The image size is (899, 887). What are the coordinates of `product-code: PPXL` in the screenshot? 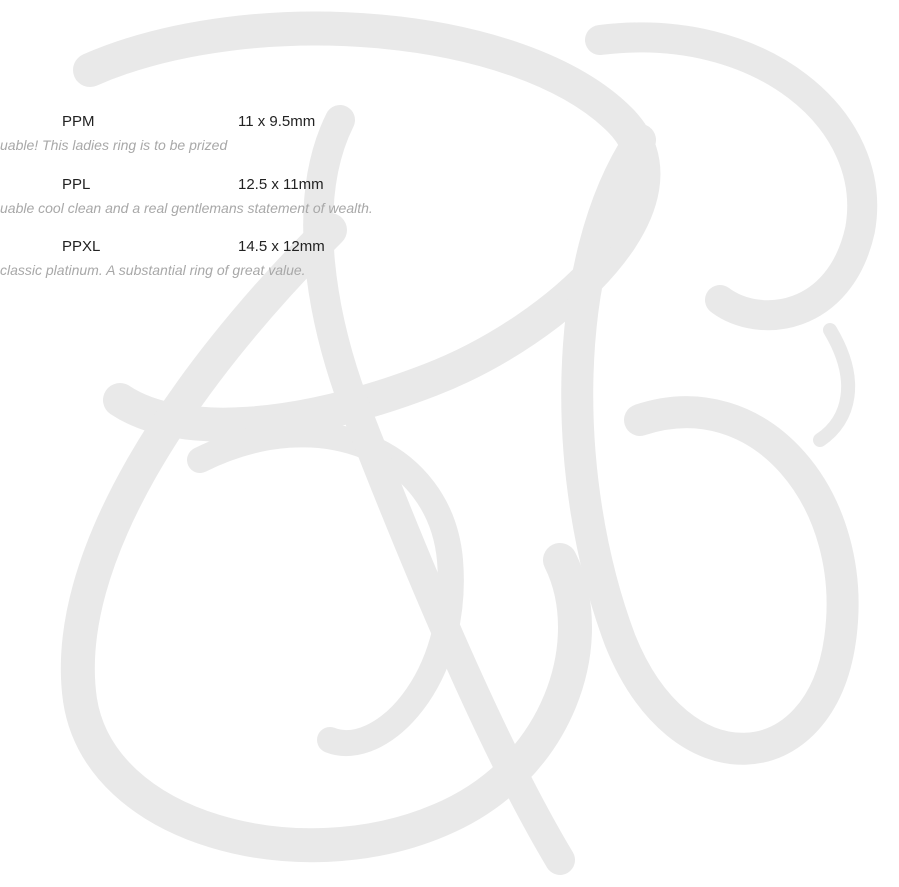 It's located at (81, 246).